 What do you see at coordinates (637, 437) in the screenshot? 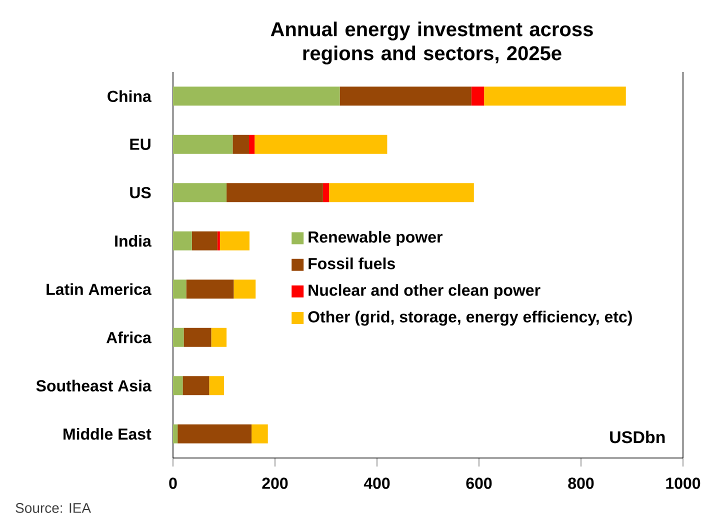
I see `annotation: USDbn` at bounding box center [637, 437].